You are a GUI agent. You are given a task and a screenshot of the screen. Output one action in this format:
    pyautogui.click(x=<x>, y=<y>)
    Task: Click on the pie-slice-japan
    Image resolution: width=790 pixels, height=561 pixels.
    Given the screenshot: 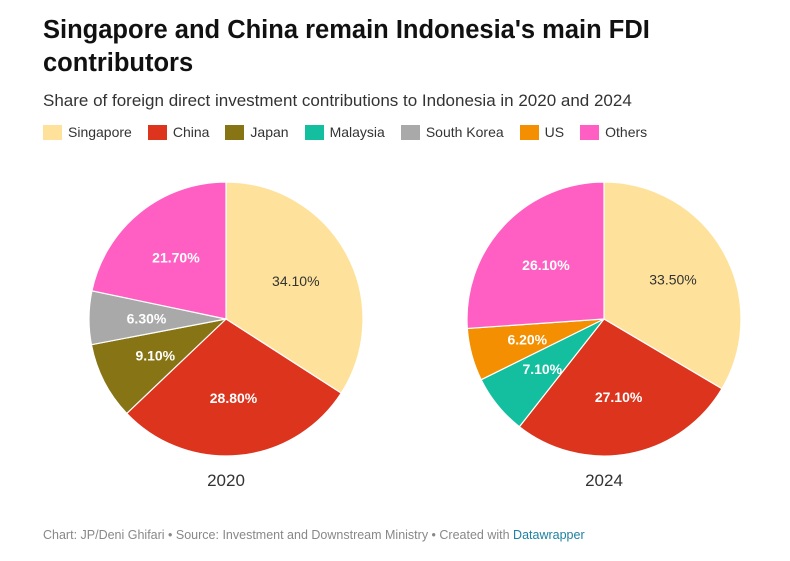 What is the action you would take?
    pyautogui.click(x=159, y=366)
    